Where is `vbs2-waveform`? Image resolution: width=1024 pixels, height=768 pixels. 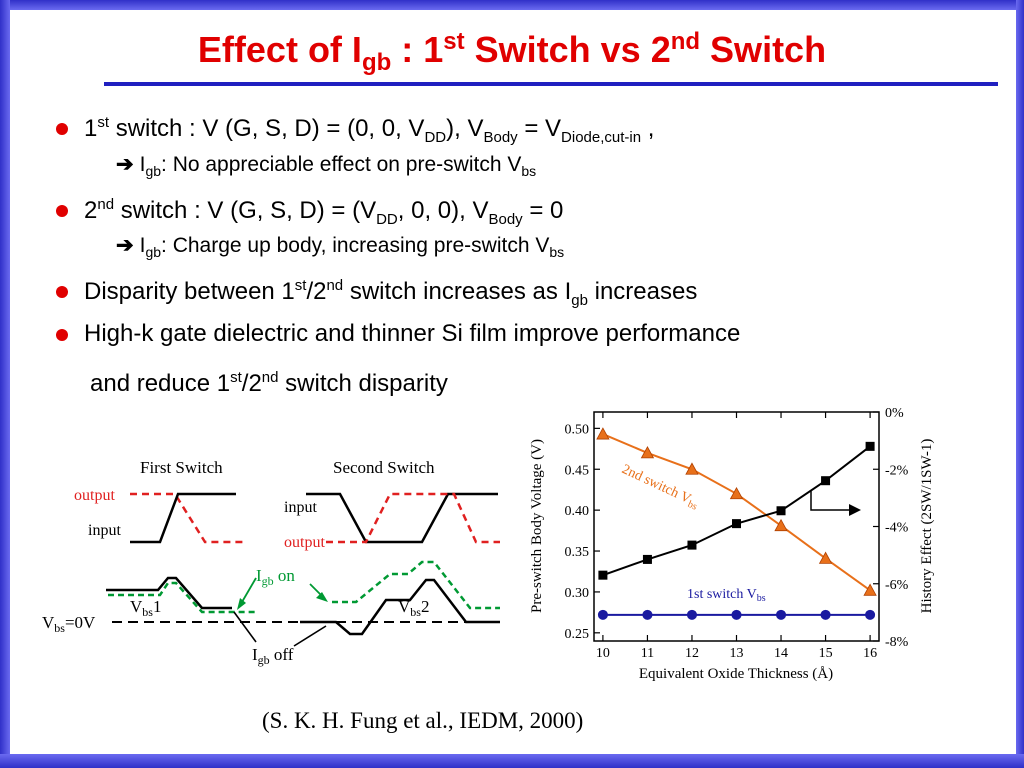
vbs2-waveform is located at coordinates (400, 607).